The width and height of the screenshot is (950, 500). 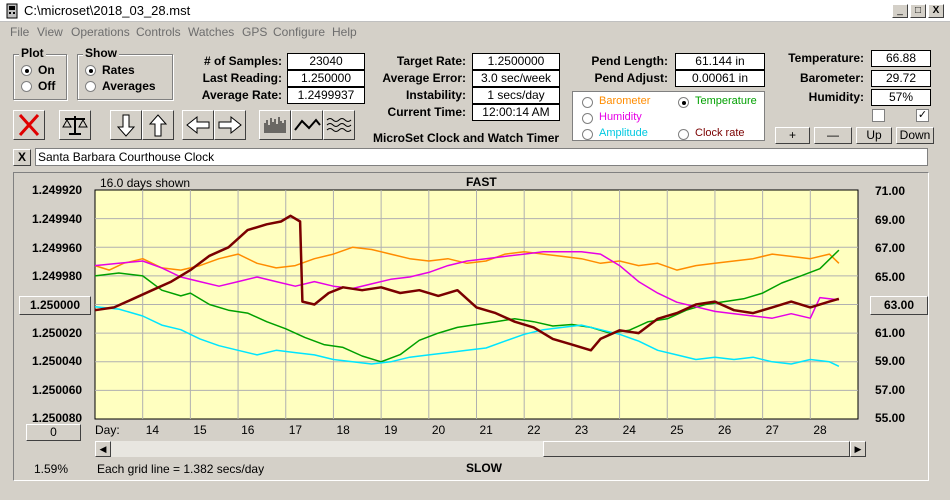 What do you see at coordinates (295, 430) in the screenshot?
I see `x-tick-label: 17` at bounding box center [295, 430].